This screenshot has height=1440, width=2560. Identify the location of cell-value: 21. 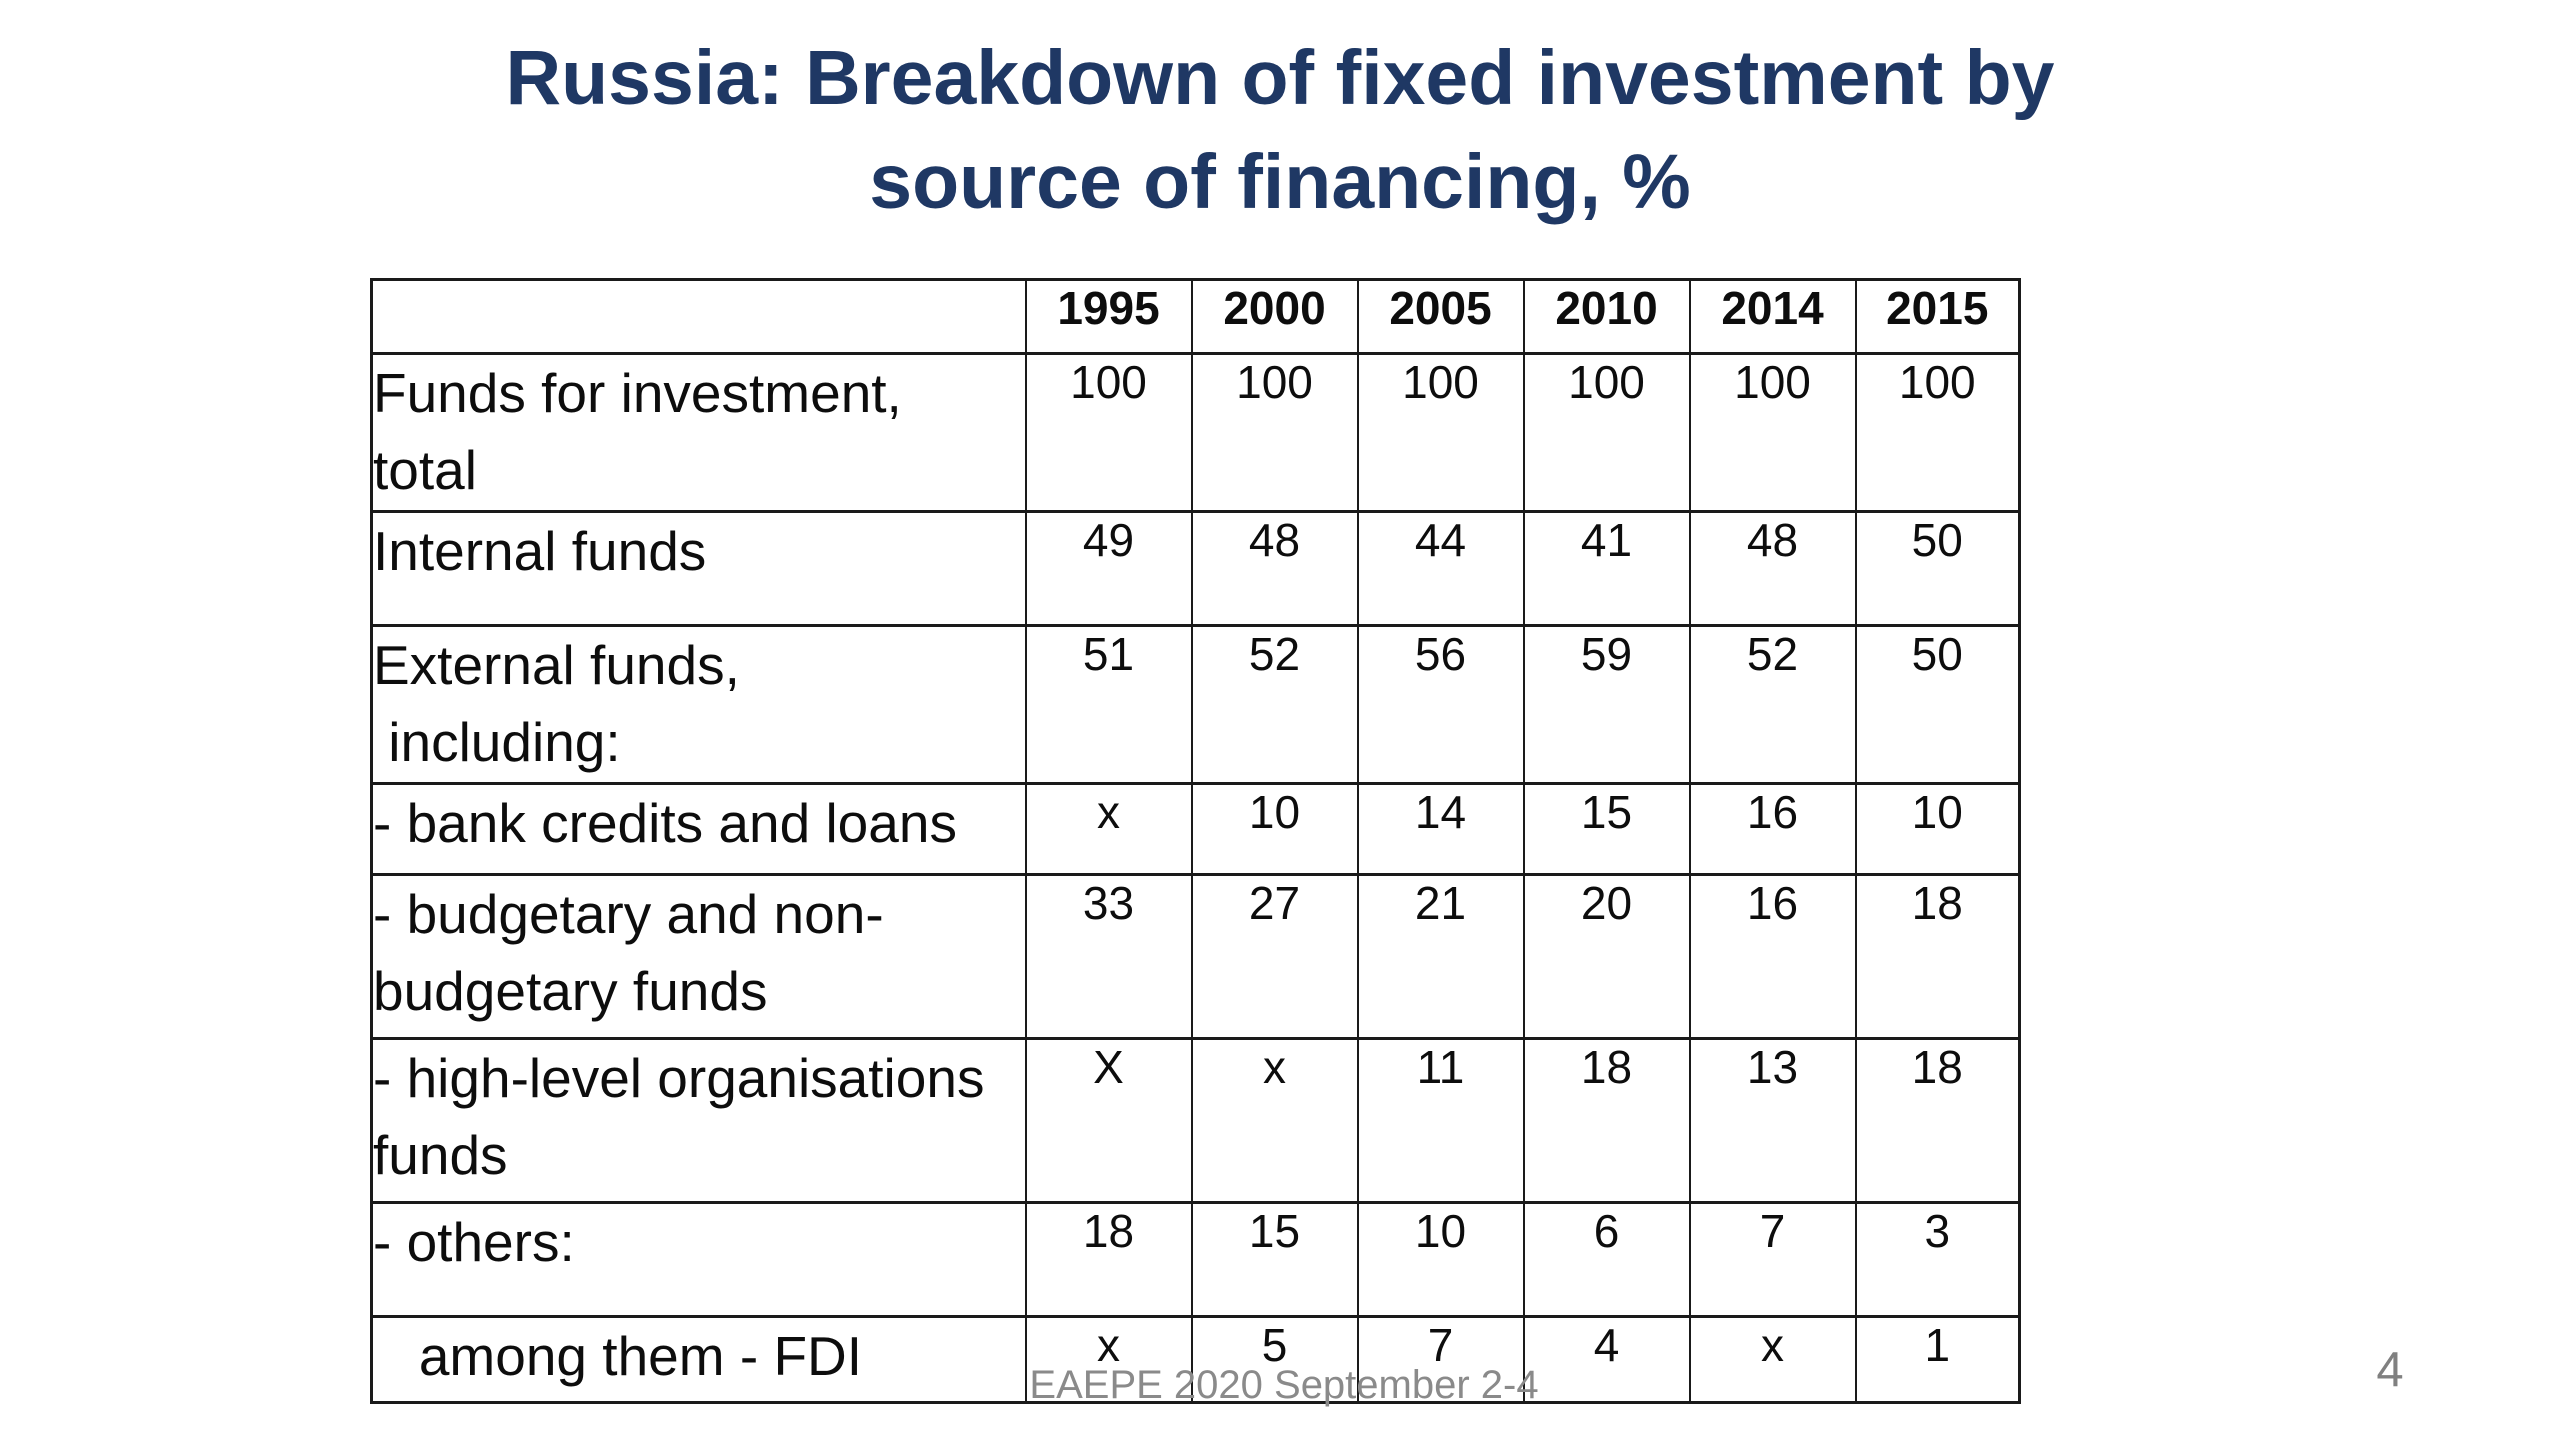
(1440, 956).